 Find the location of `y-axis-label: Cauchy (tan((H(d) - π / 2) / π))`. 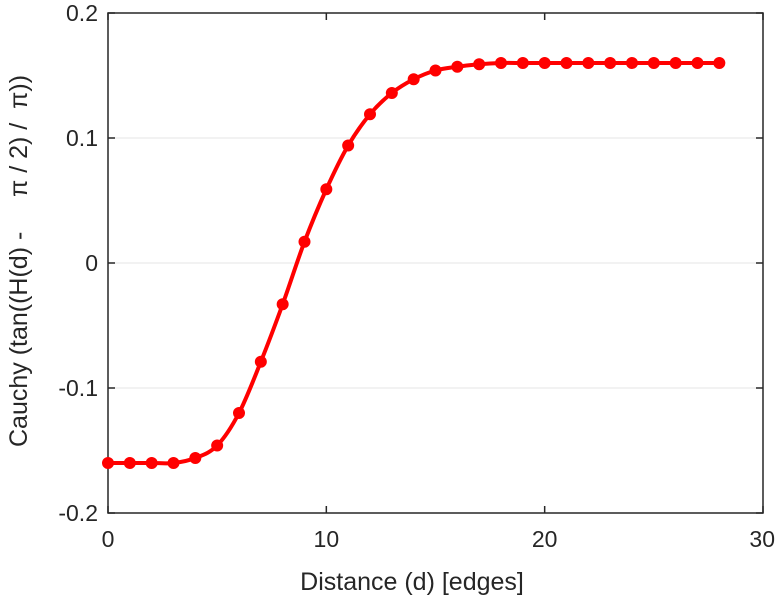

y-axis-label: Cauchy (tan((H(d) - π / 2) / π)) is located at coordinates (19, 261).